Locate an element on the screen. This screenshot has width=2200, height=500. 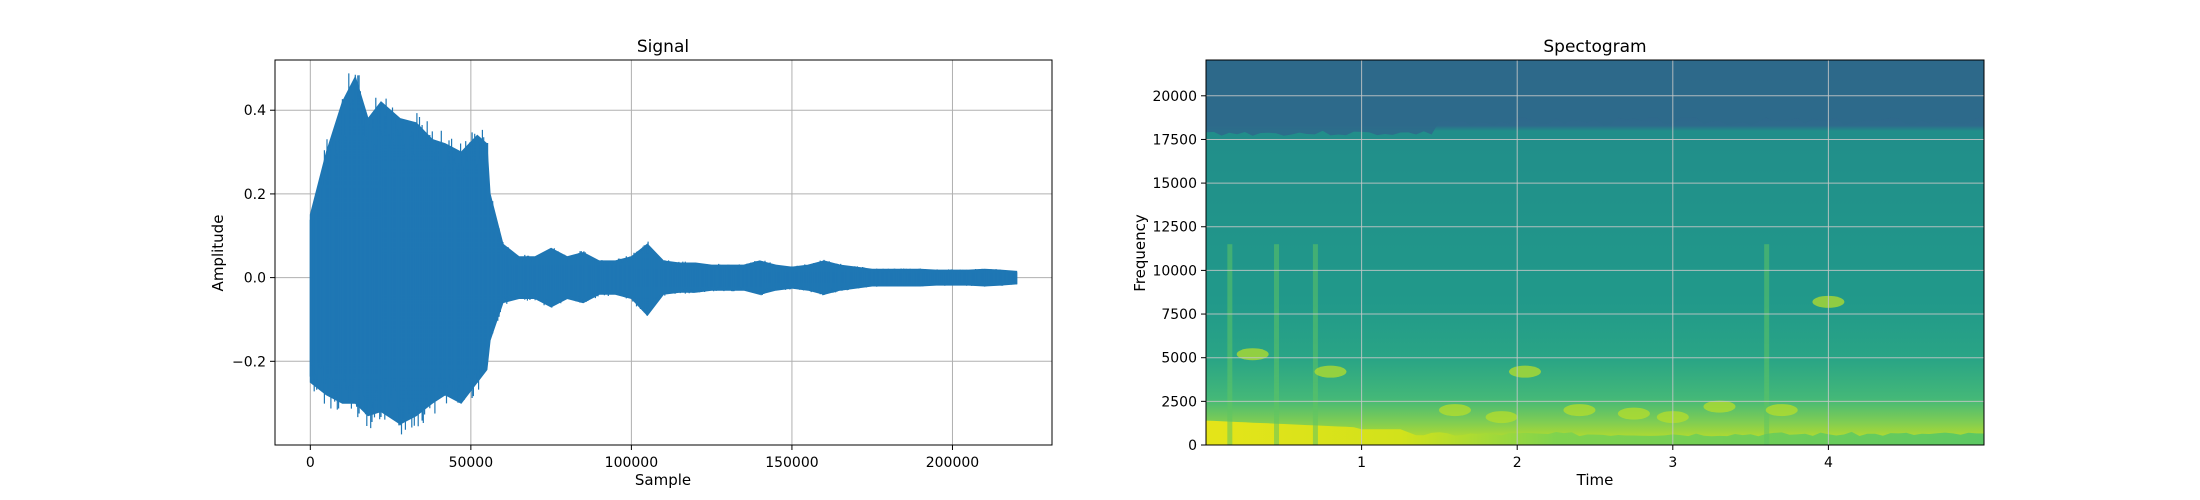
signal-title: Signal is located at coordinates (663, 47).